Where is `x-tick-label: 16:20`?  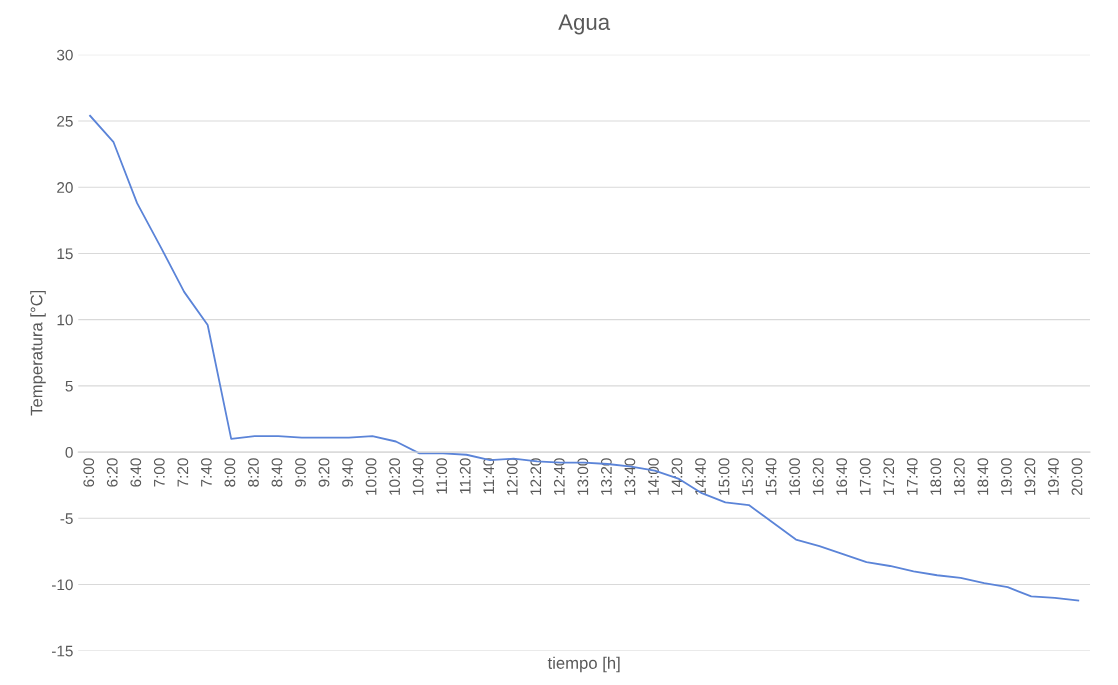 x-tick-label: 16:20 is located at coordinates (818, 476).